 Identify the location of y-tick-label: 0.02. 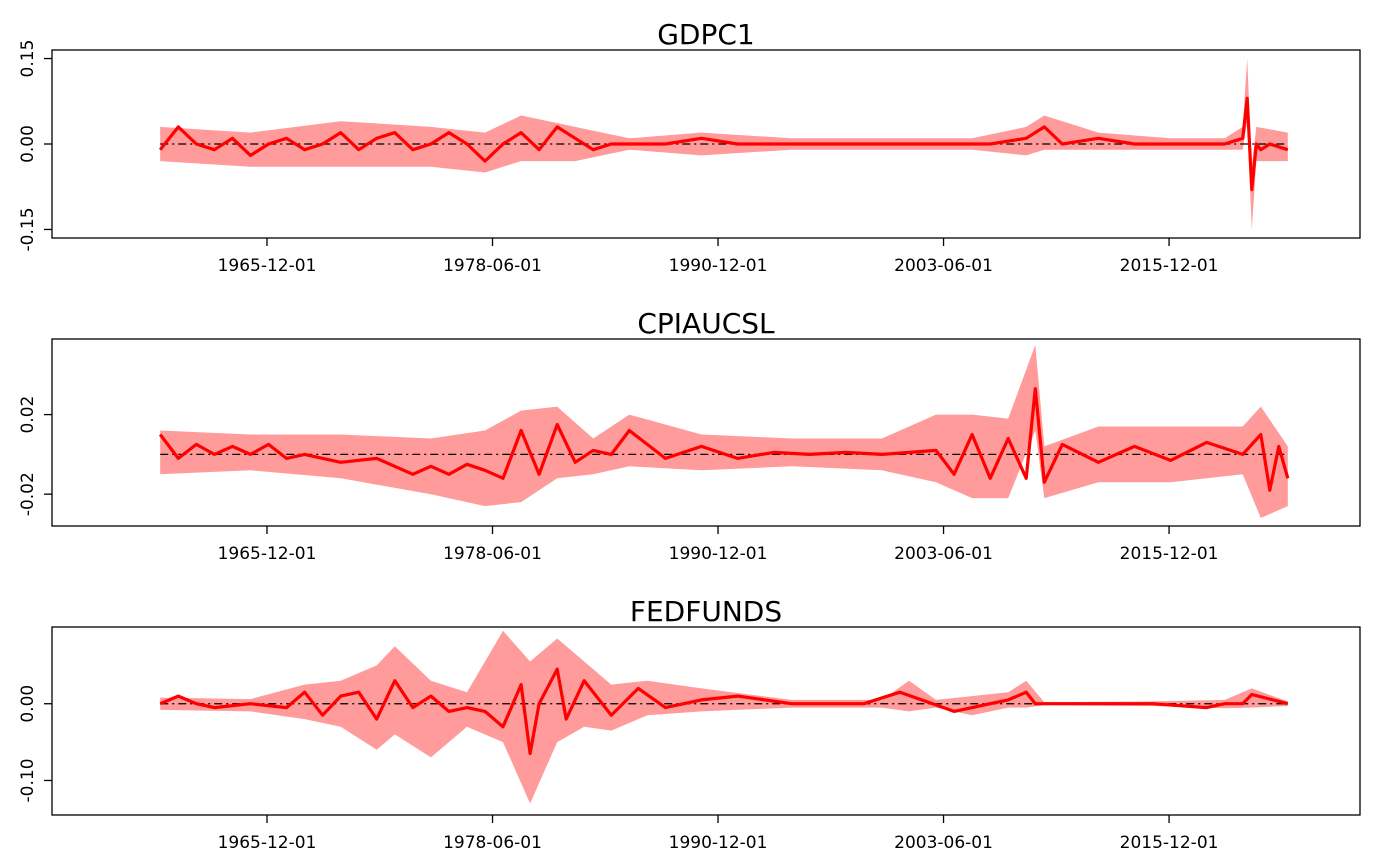
(28, 415).